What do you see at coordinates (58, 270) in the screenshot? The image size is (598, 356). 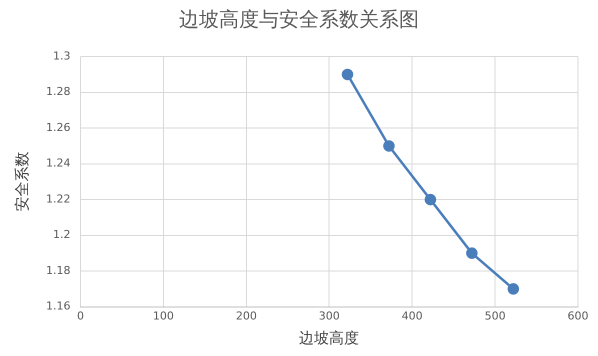 I see `y-tick-label: 1.18` at bounding box center [58, 270].